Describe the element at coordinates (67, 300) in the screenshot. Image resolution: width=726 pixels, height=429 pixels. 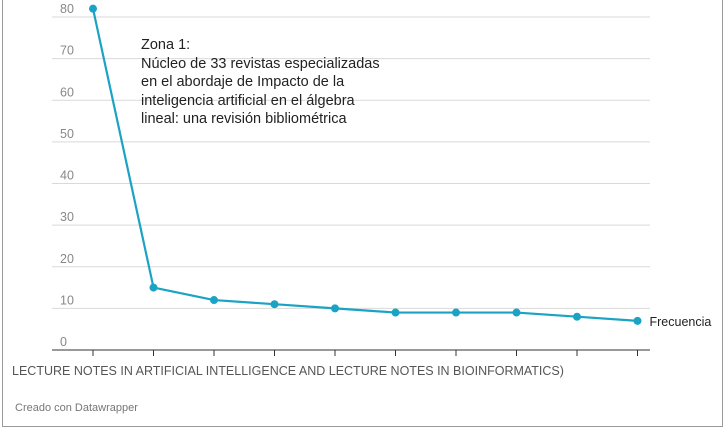
I see `y-tick-label: 10` at that location.